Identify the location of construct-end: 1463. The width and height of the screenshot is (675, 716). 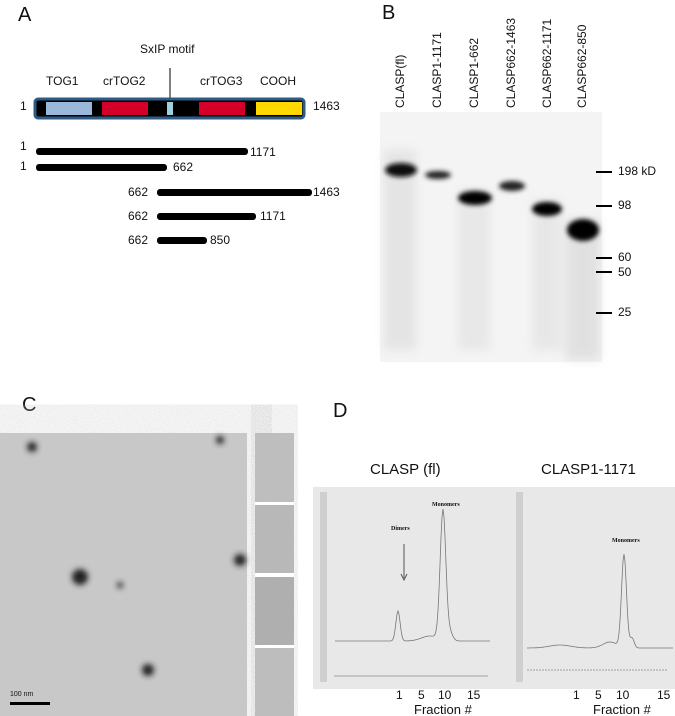
(326, 192).